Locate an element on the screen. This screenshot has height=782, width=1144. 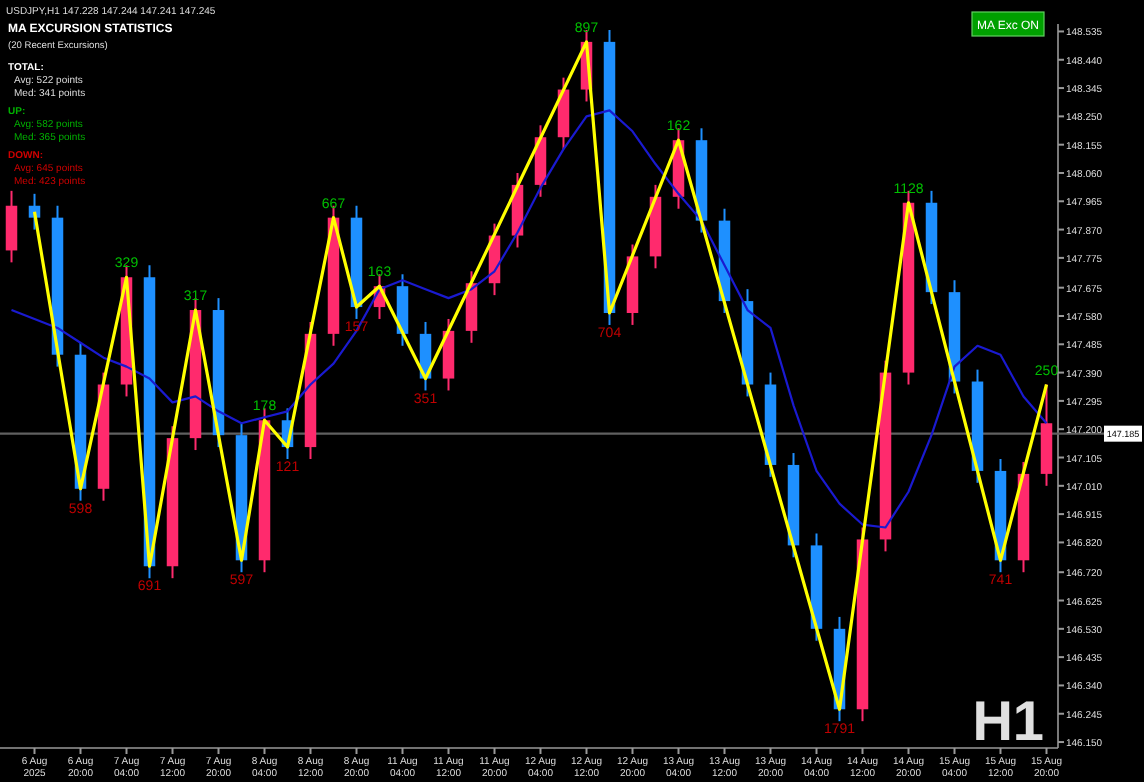
annotation: H1 is located at coordinates (1008, 721).